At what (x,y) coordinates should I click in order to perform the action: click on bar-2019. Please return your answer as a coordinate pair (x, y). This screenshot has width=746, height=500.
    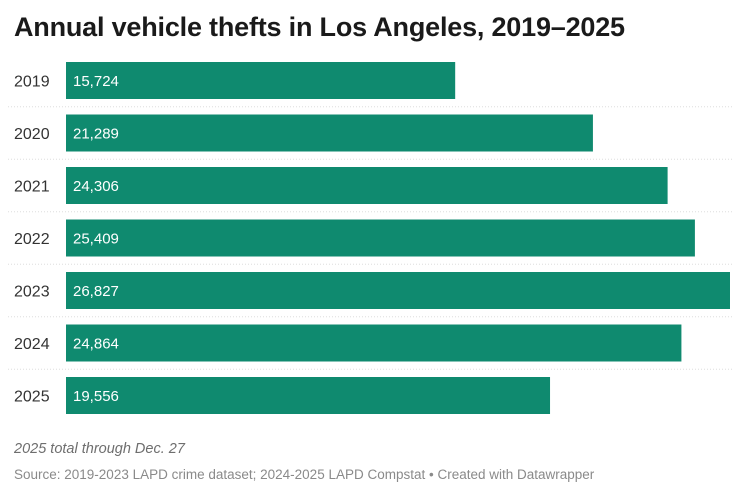
    Looking at the image, I should click on (261, 80).